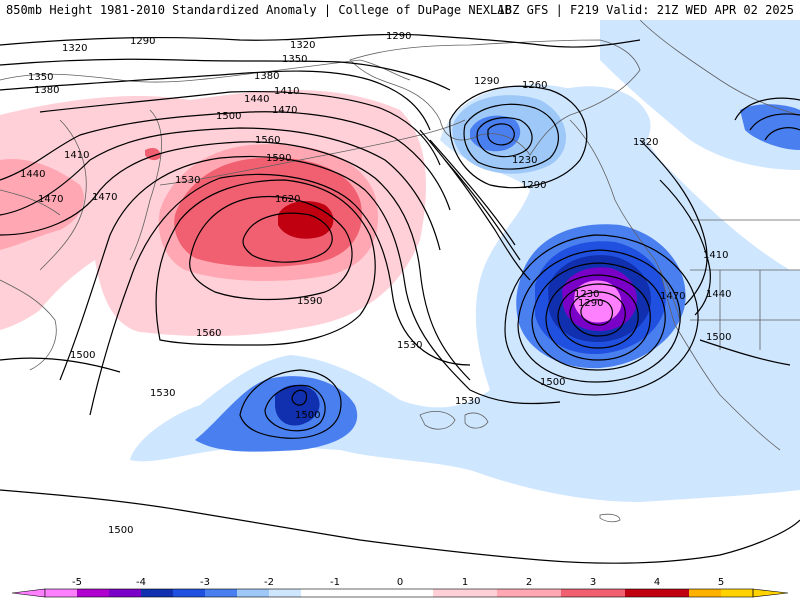 Image resolution: width=800 pixels, height=600 pixels. I want to click on colorbar-tick: 1, so click(465, 582).